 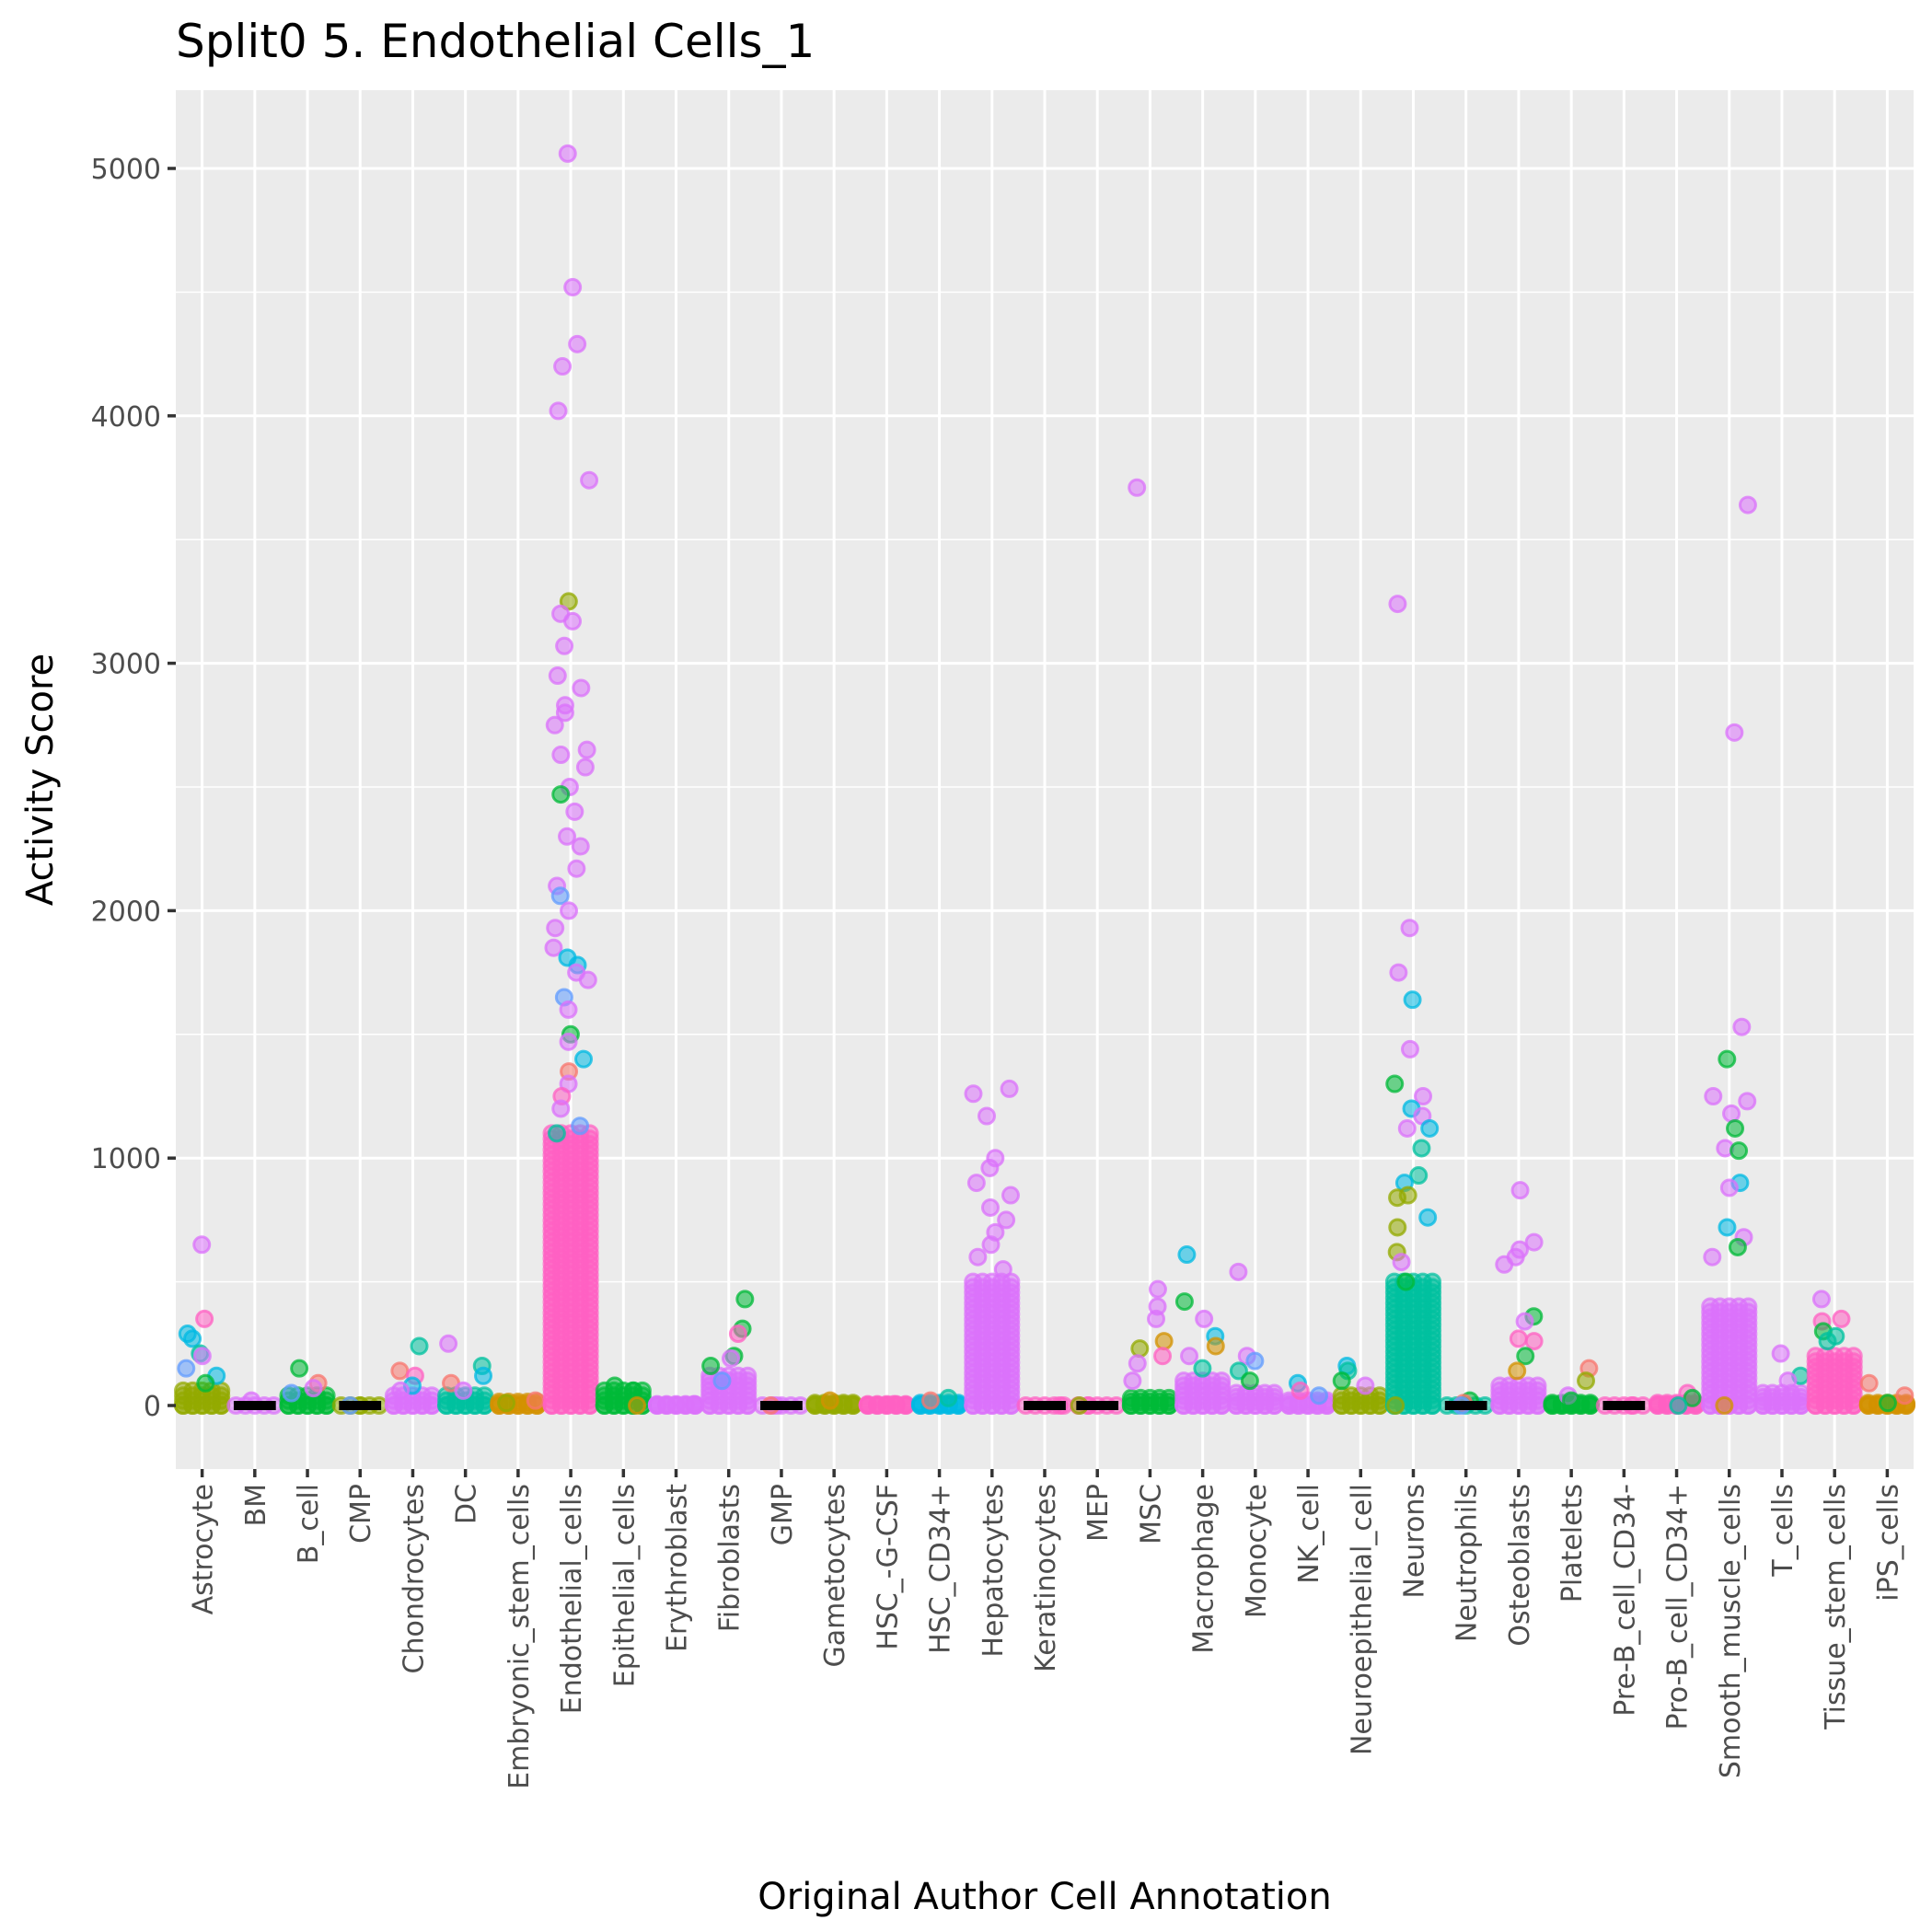 I want to click on x-tick-label: Monocyte, so click(x=1257, y=1551).